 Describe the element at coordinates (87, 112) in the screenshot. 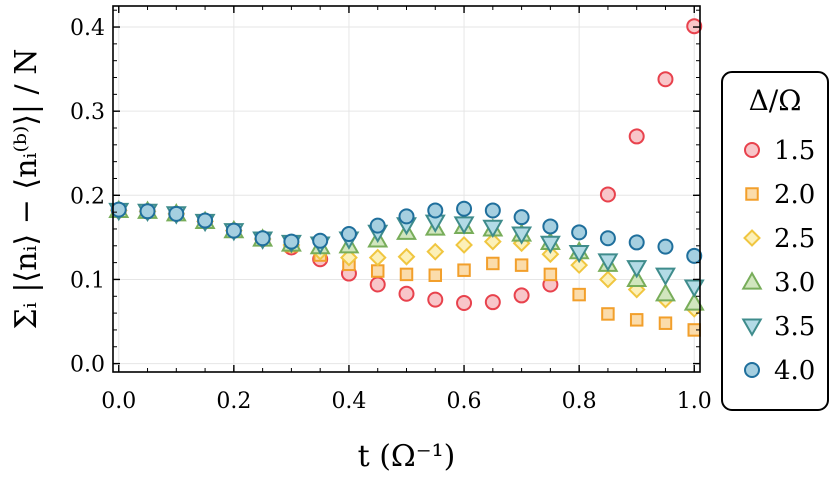

I see `y-tick-label: 0.3` at that location.